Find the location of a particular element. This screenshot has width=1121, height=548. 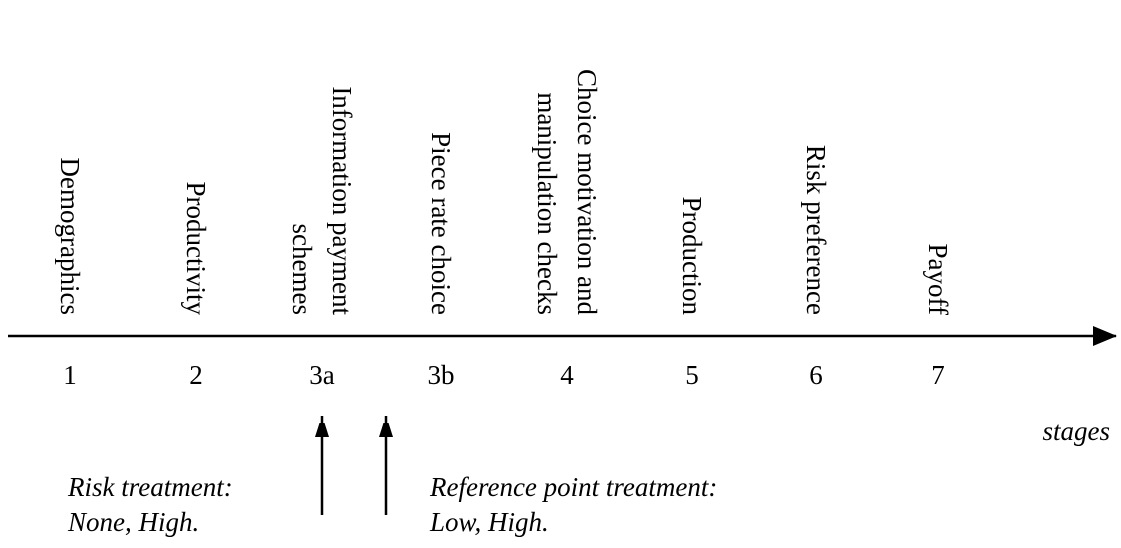

stage-number: 7 is located at coordinates (938, 375).